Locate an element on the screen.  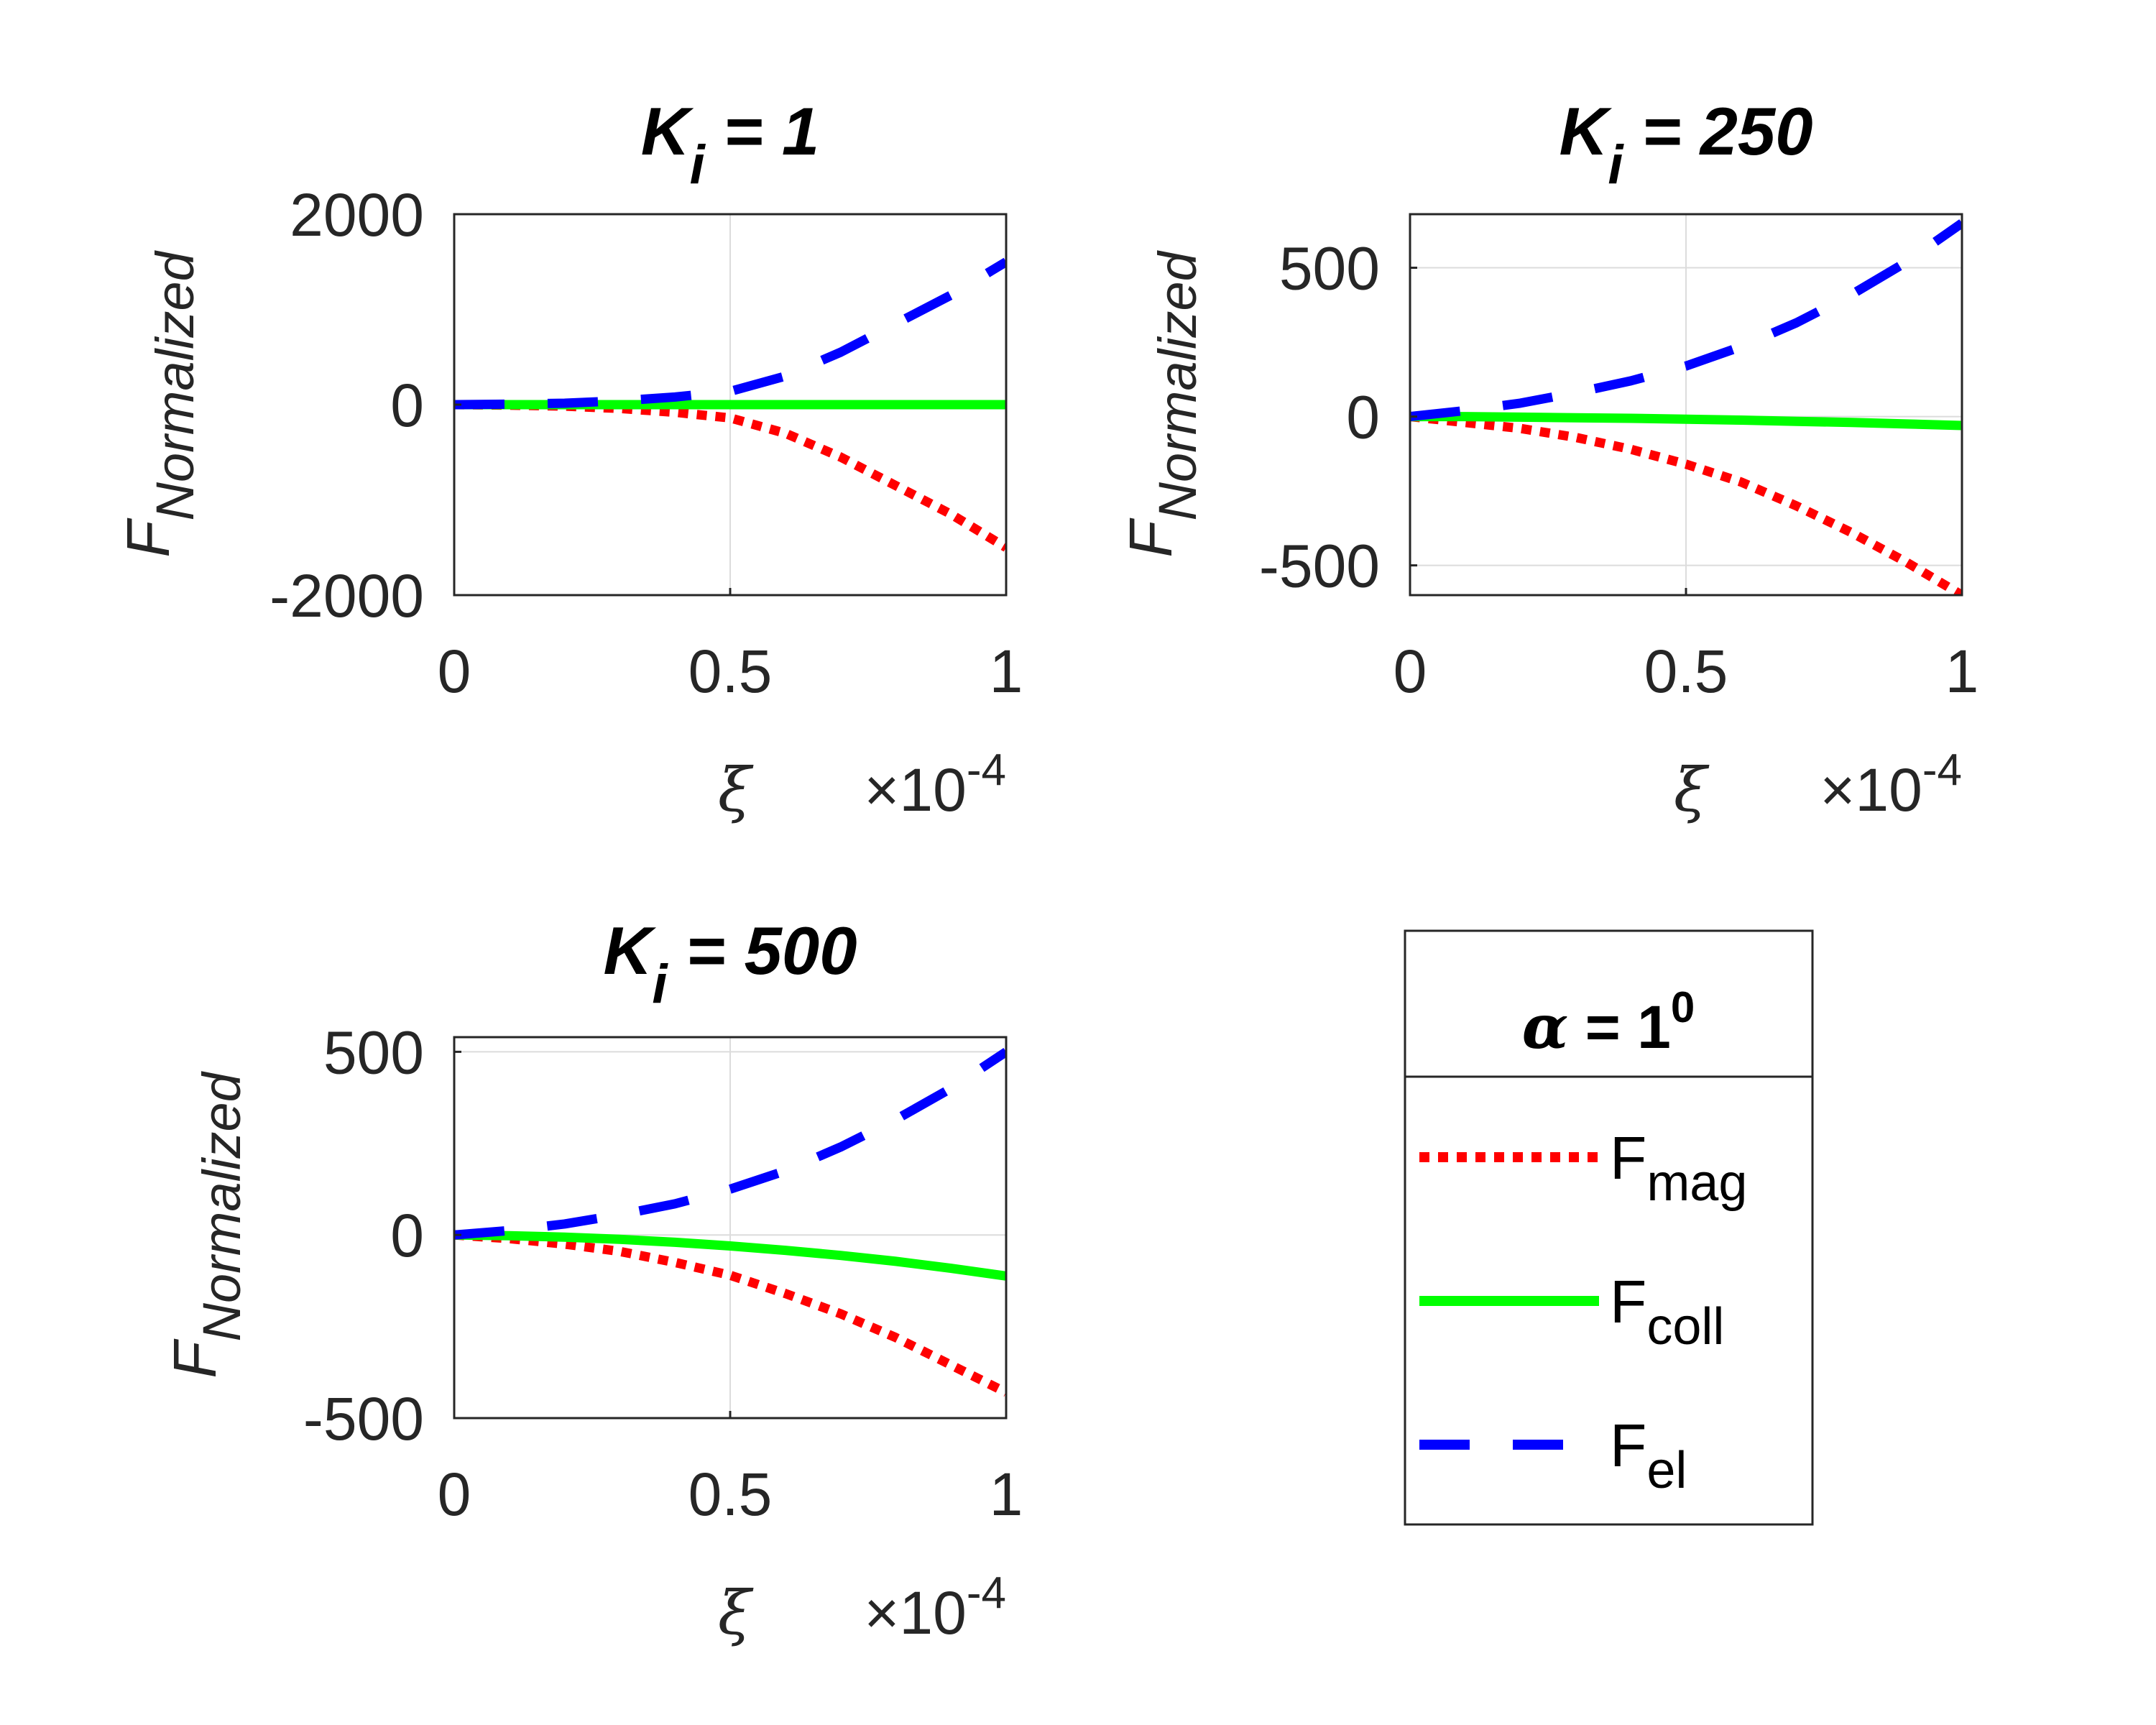
legend-title-text: = 1 is located at coordinates (1619, 1027).